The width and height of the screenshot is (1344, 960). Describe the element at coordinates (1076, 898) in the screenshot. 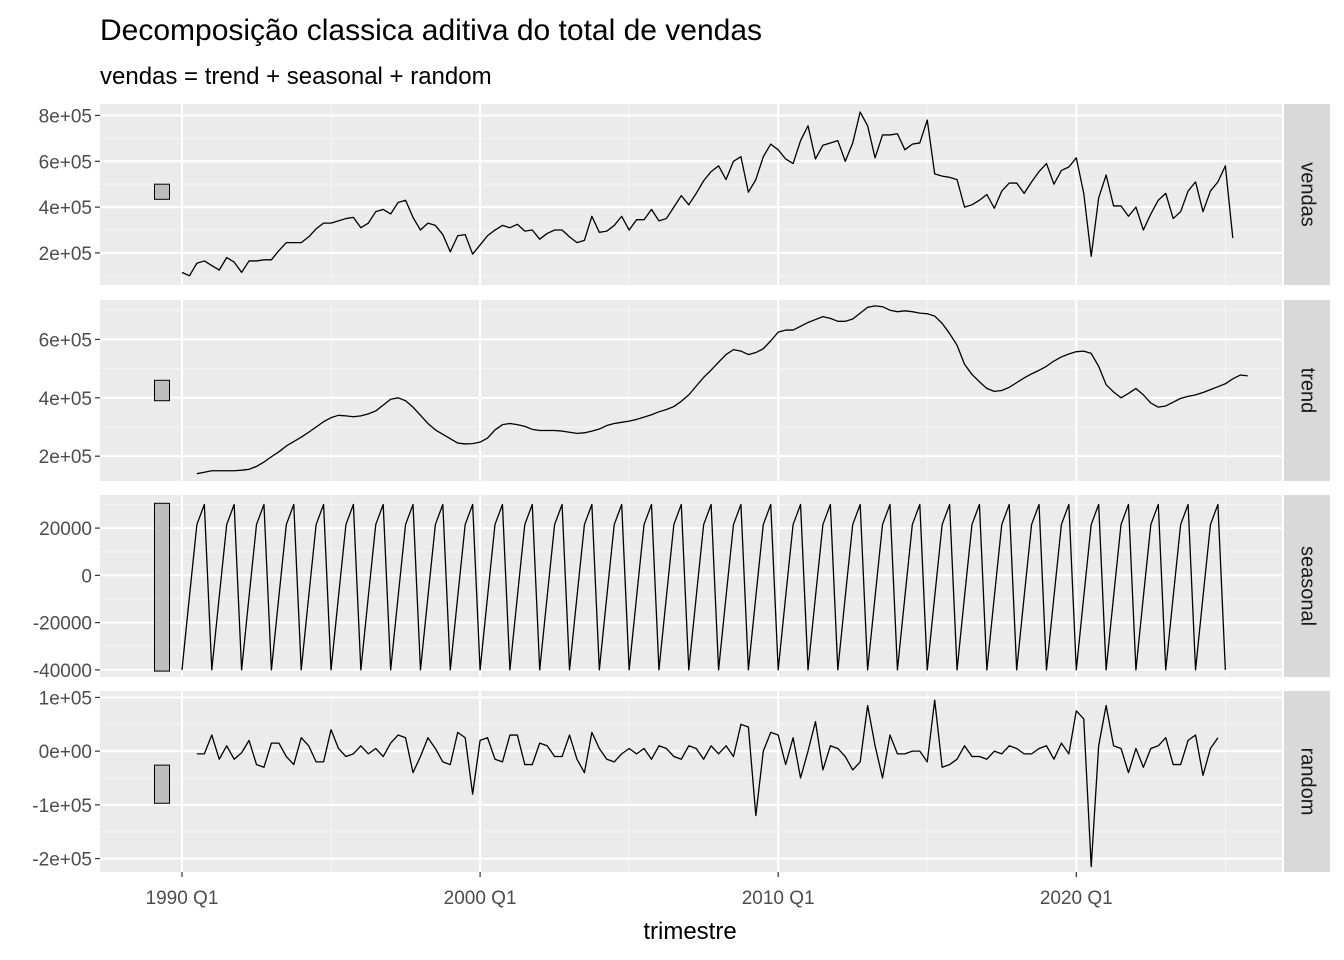

I see `x-tick-label: 2020 Q1` at that location.